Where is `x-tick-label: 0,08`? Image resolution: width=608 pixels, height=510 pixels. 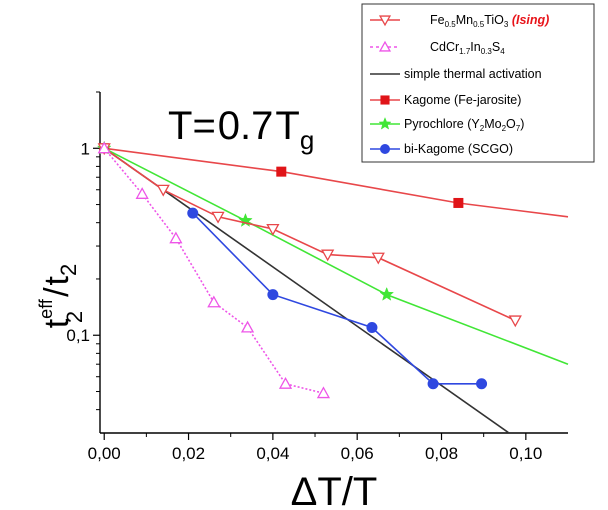 x-tick-label: 0,08 is located at coordinates (441, 453).